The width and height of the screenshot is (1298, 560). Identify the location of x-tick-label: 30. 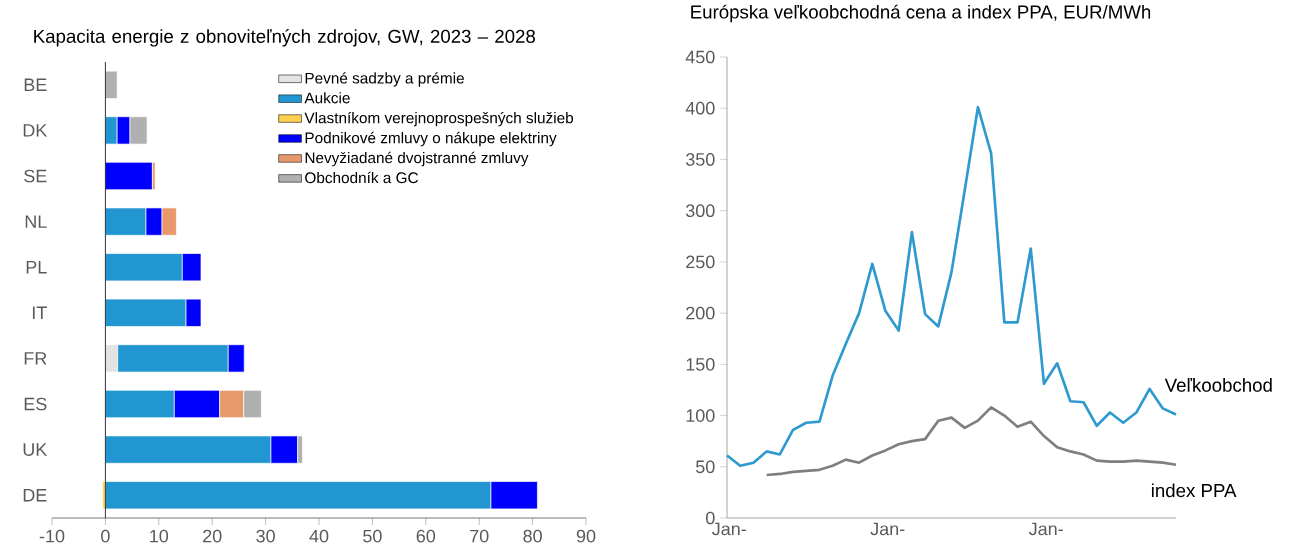
(265, 536).